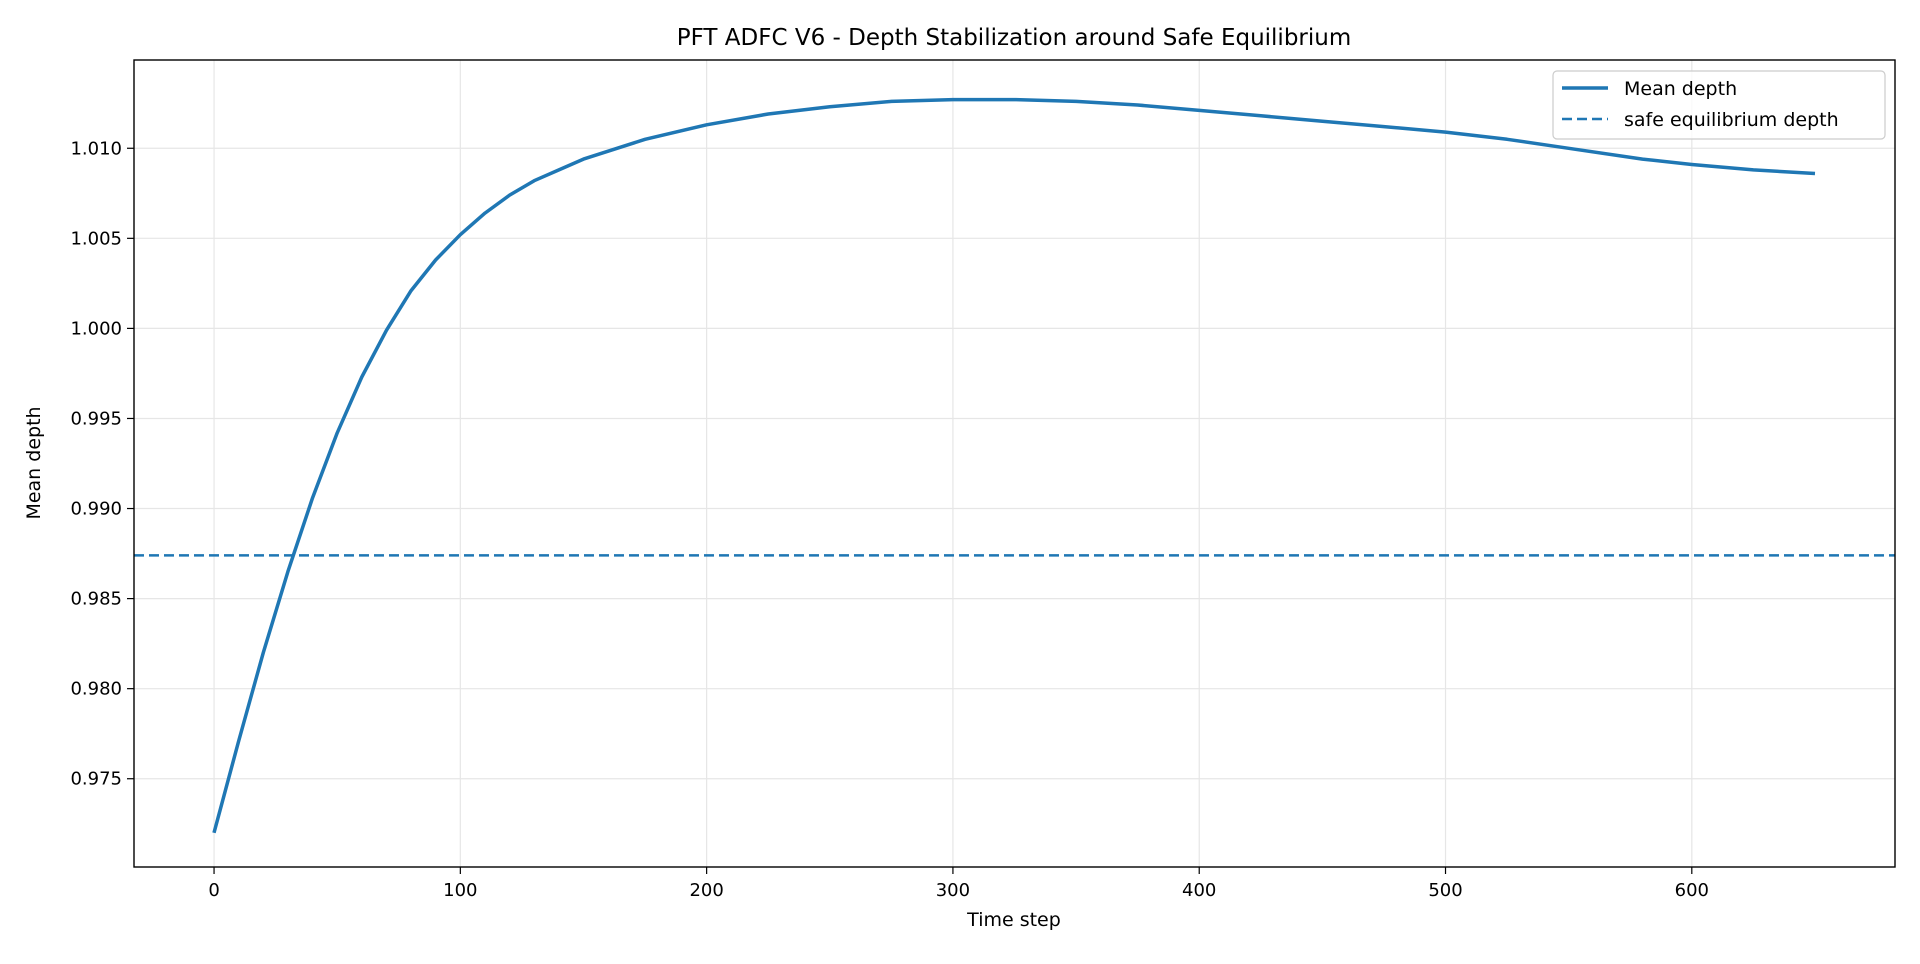 The image size is (1920, 964). Describe the element at coordinates (213, 890) in the screenshot. I see `x-tick-label: 0` at that location.